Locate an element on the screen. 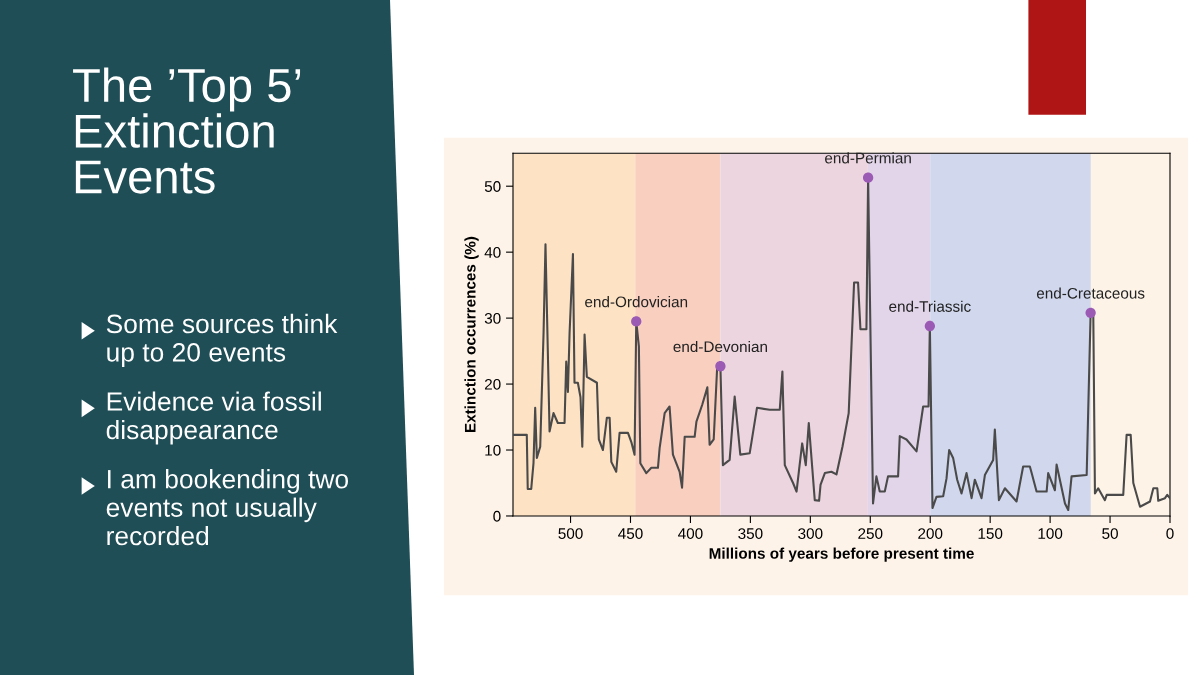 Image resolution: width=1200 pixels, height=675 pixels. y-tick-label: 50 is located at coordinates (492, 186).